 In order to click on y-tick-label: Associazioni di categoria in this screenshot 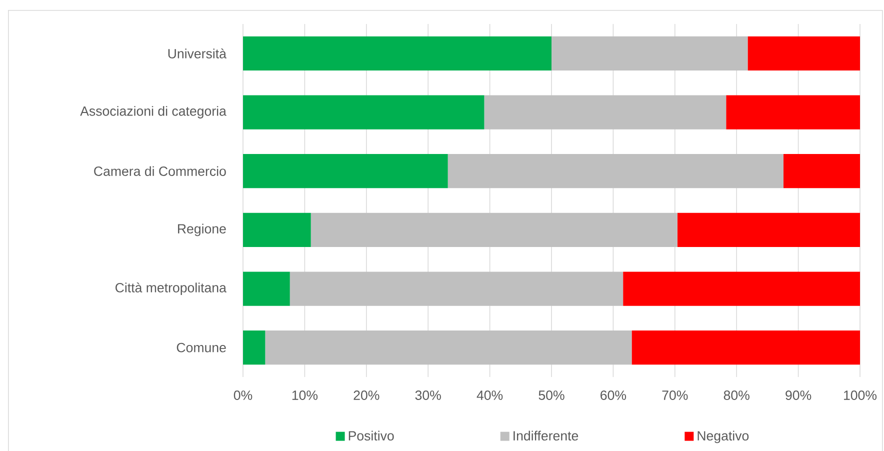, I will do `click(153, 112)`.